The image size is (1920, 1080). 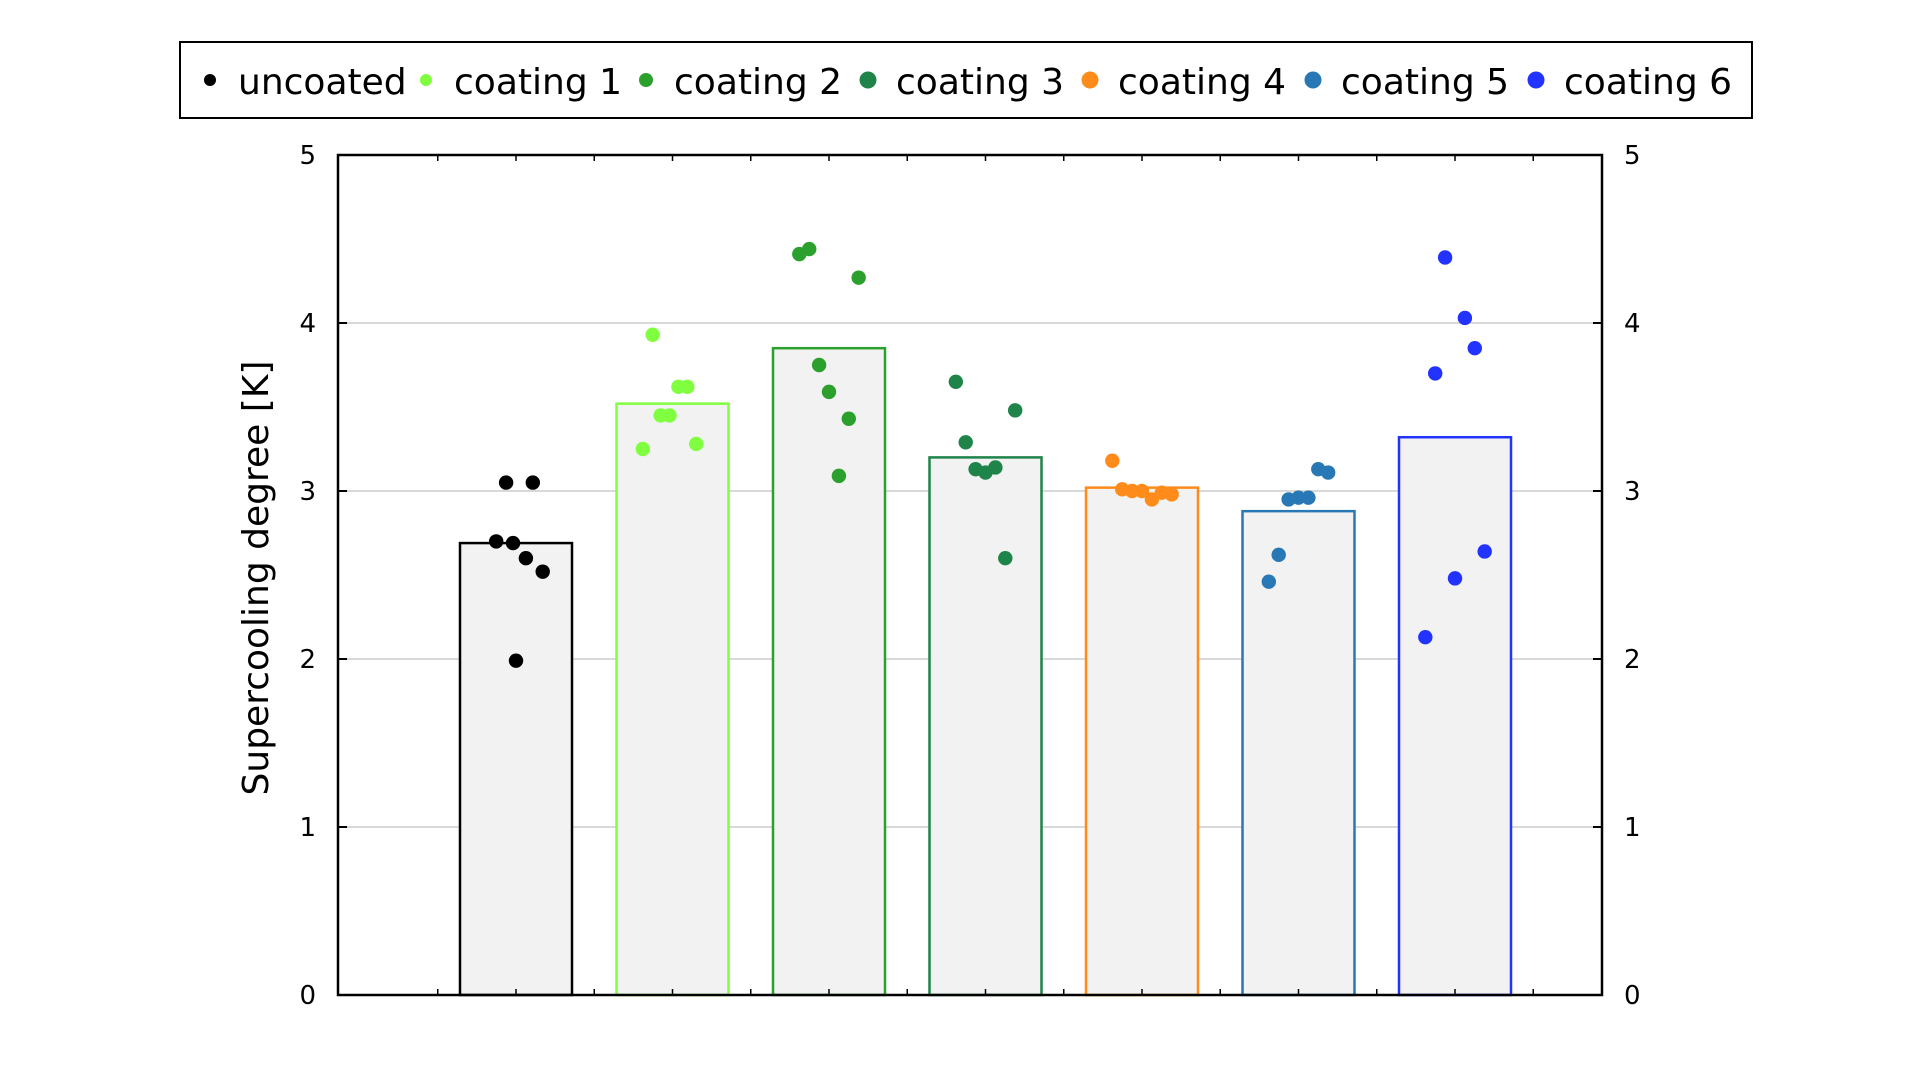 What do you see at coordinates (1425, 82) in the screenshot?
I see `legend-label: coating 5` at bounding box center [1425, 82].